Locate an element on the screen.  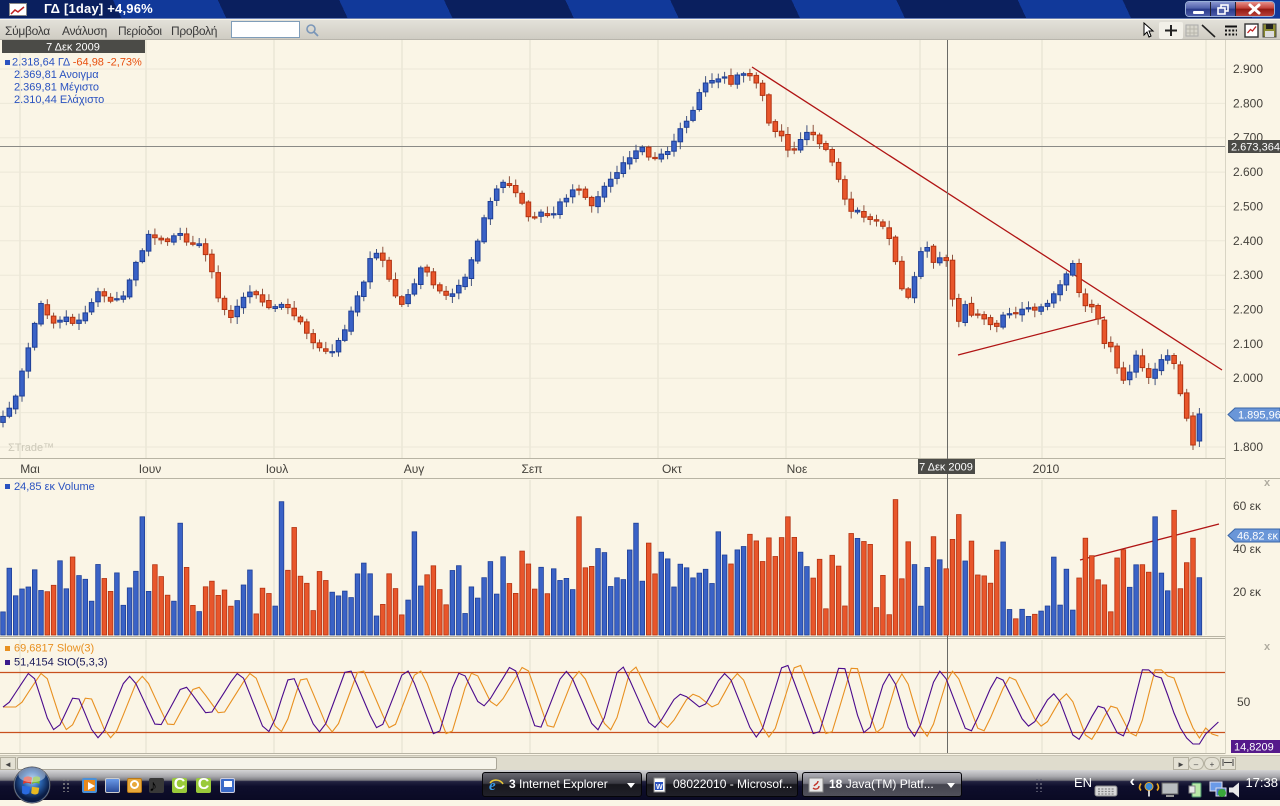
svg-text: 14,8209 is located at coordinates (1254, 748).